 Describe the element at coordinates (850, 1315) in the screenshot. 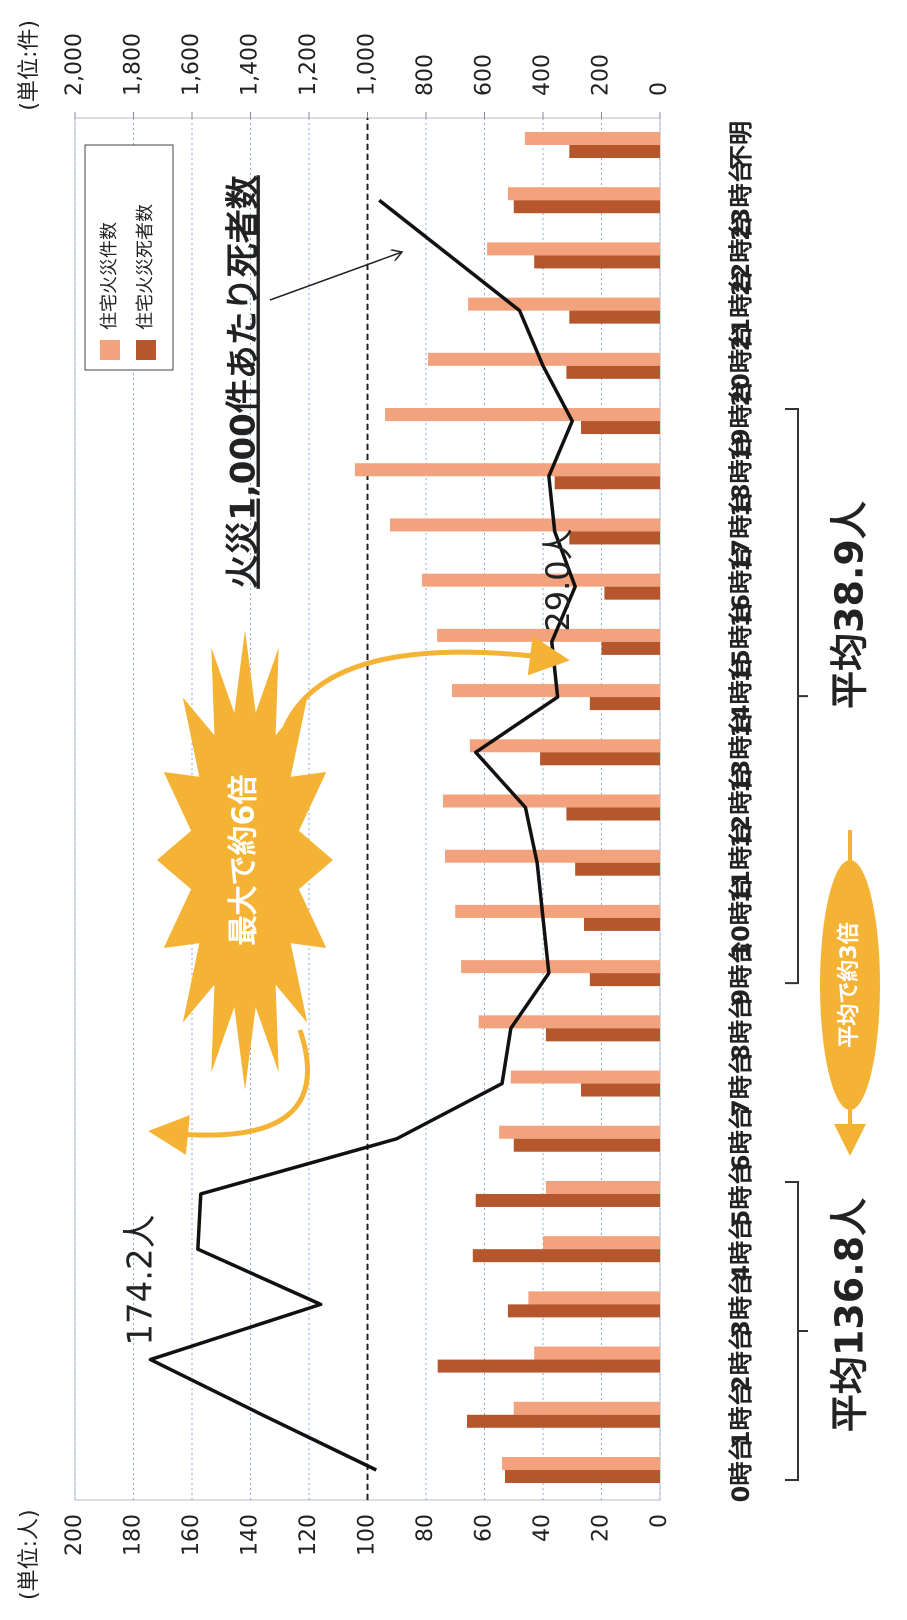

I see `avg-night: 平均136.8人` at that location.